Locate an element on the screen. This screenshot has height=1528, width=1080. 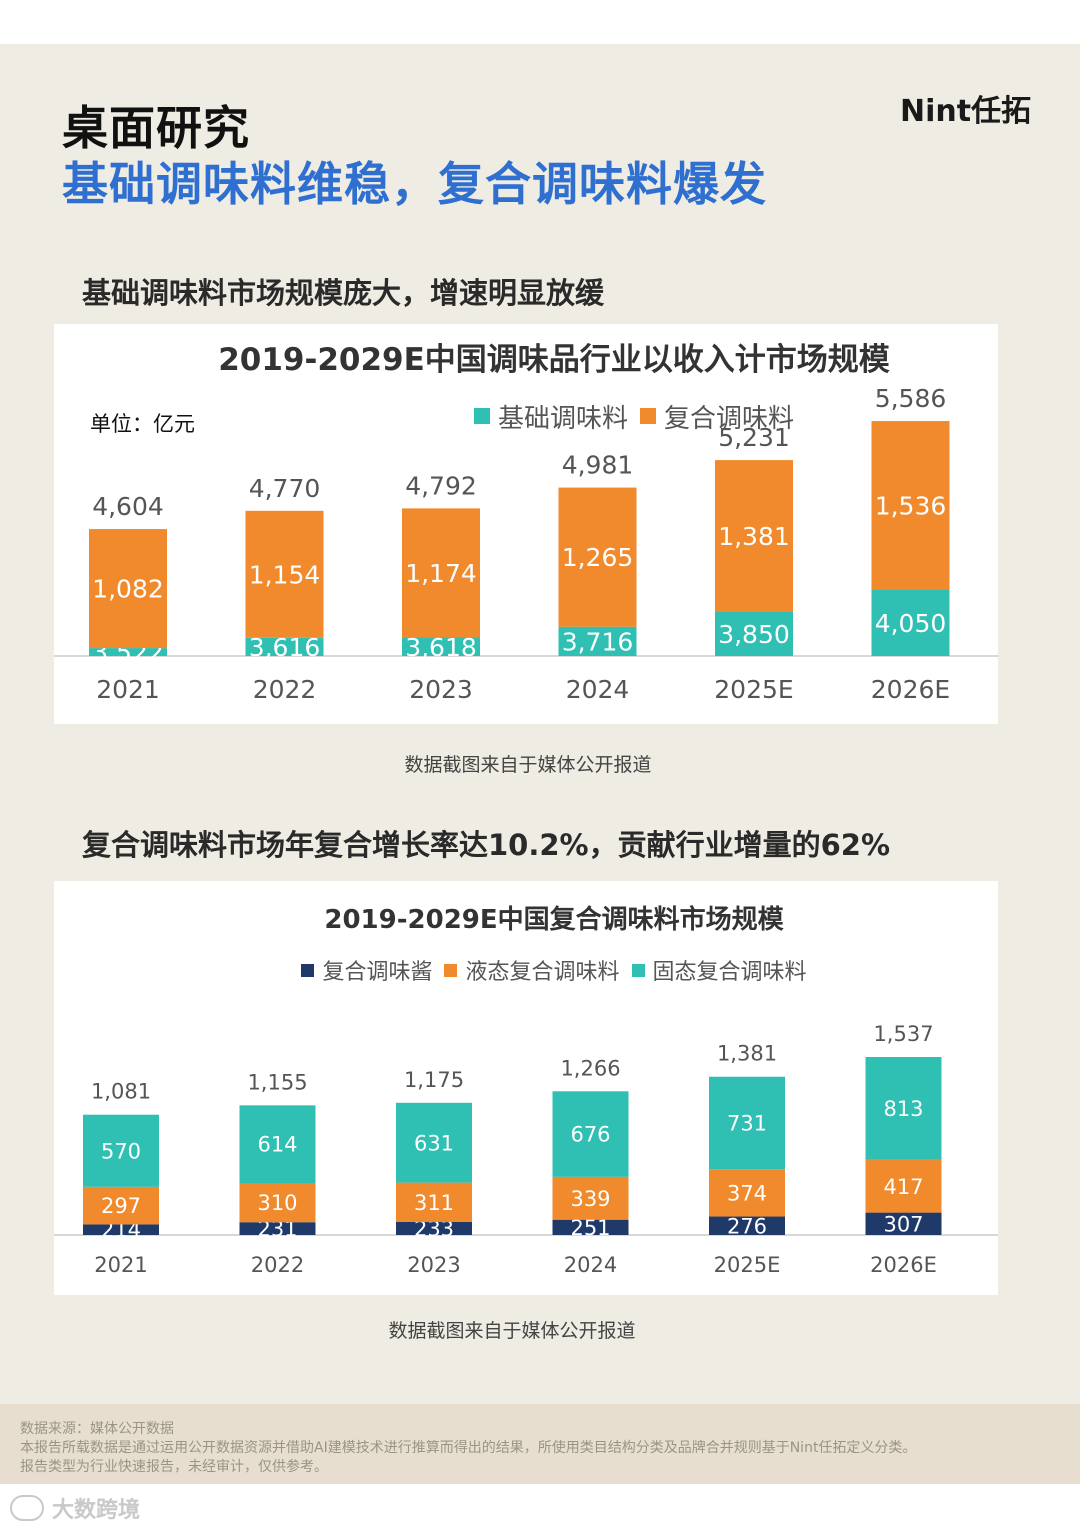
total-label: 4,792 is located at coordinates (441, 485).